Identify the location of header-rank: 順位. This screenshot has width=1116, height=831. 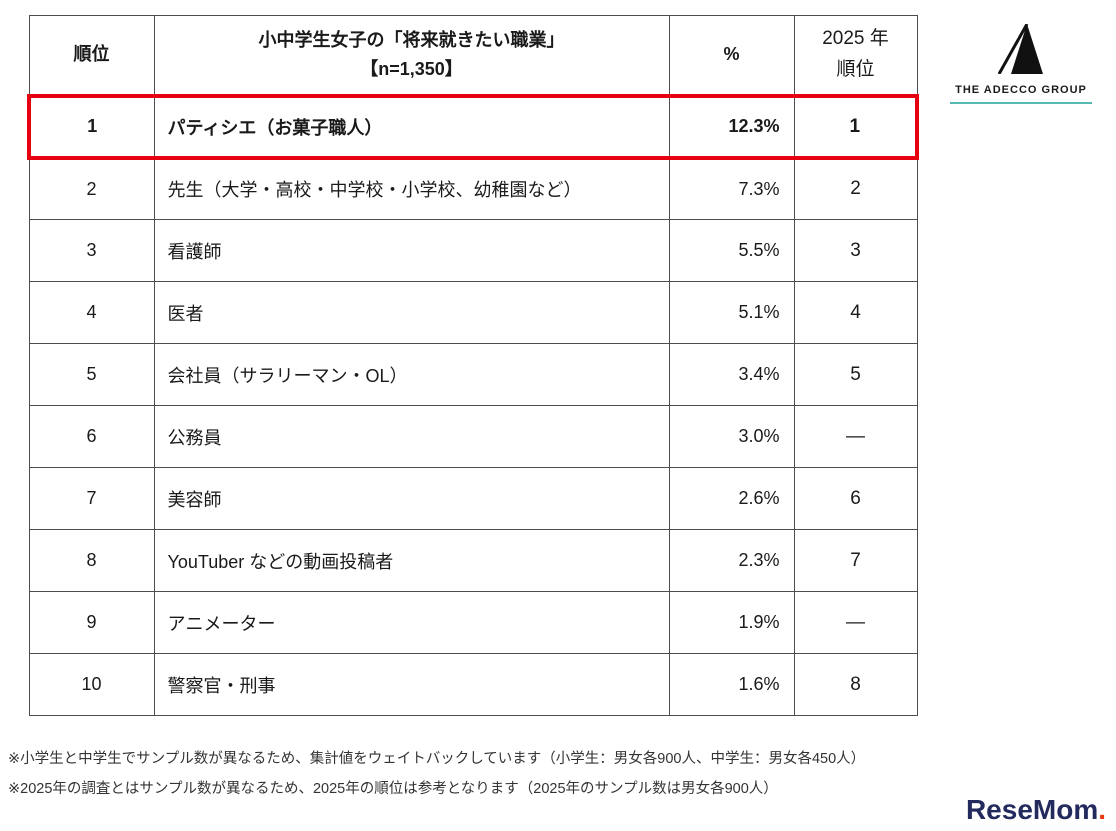
(91, 55).